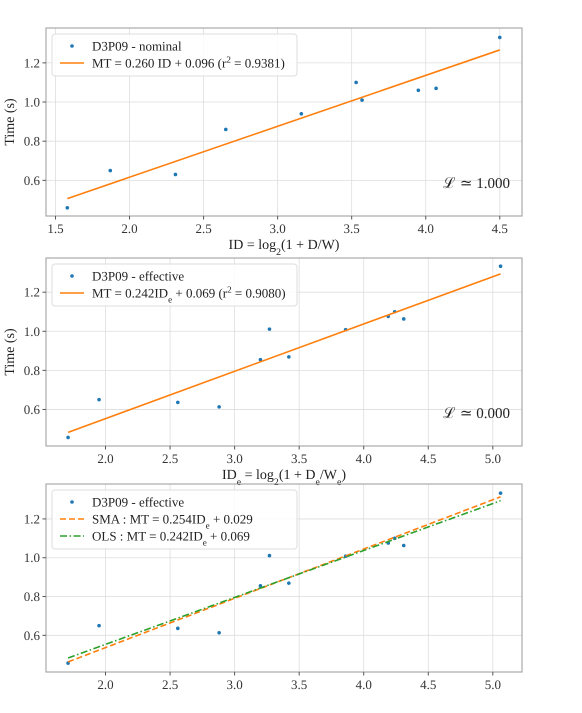  Describe the element at coordinates (476, 414) in the screenshot. I see `annotation: ℒ ≃ 0.000` at that location.